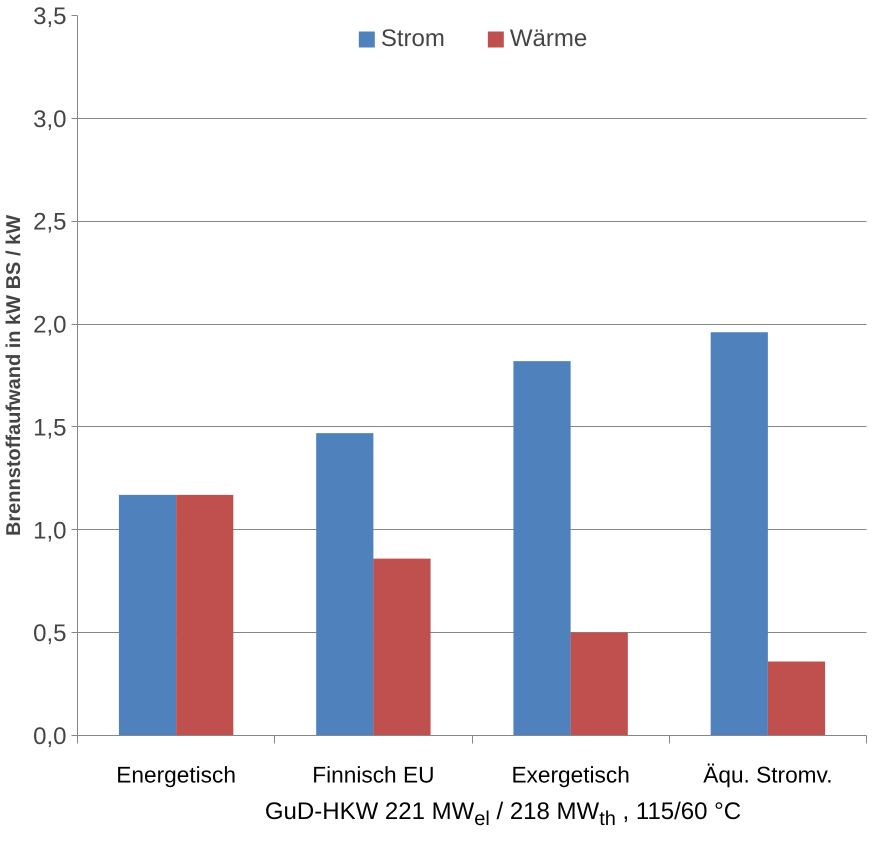 Image resolution: width=876 pixels, height=854 pixels. What do you see at coordinates (768, 775) in the screenshot?
I see `x-tick-label: Äqu. Stromv.` at bounding box center [768, 775].